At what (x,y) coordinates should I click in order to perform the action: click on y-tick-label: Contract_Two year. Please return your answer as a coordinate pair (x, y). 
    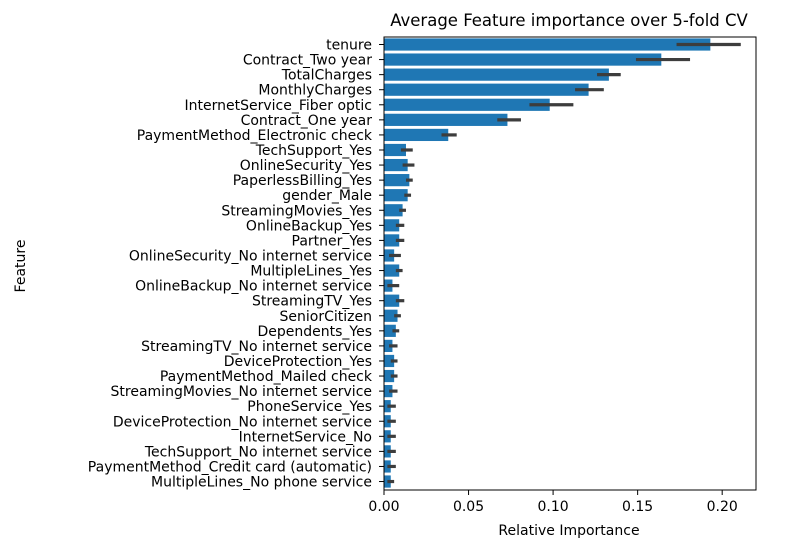
    Looking at the image, I should click on (307, 61).